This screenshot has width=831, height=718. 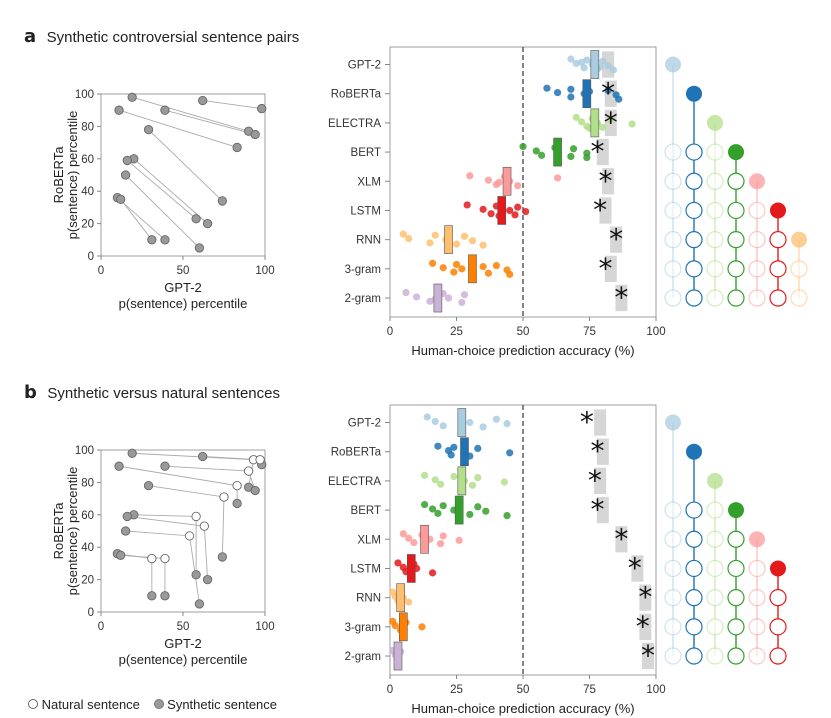 I want to click on legend-natural-label: Natural sentence, so click(x=90, y=704).